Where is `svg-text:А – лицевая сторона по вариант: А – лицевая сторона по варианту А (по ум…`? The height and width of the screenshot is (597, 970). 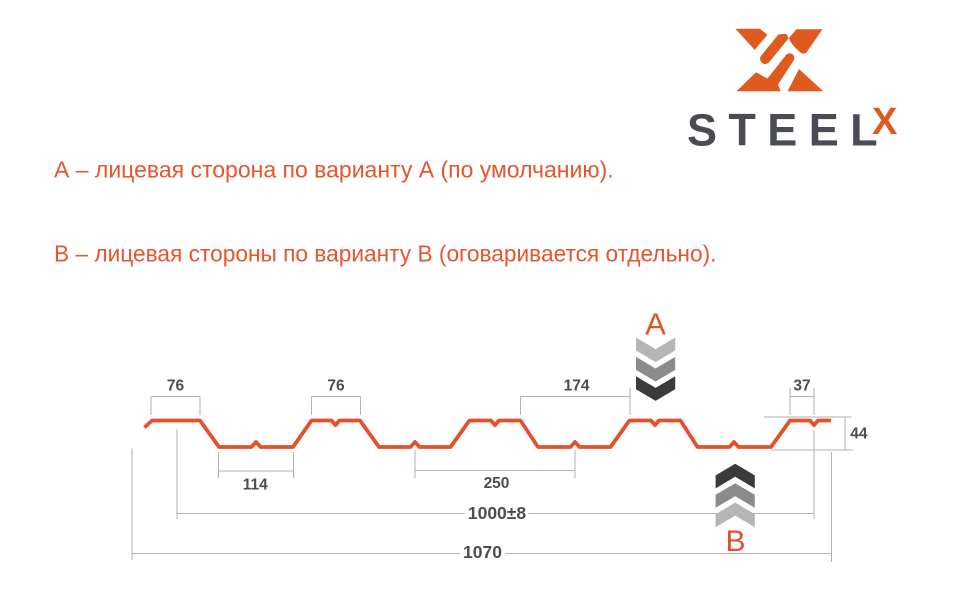
svg-text:А – лицевая сторона по вариант: А – лицевая сторона по варианту А (по ум… is located at coordinates (334, 170).